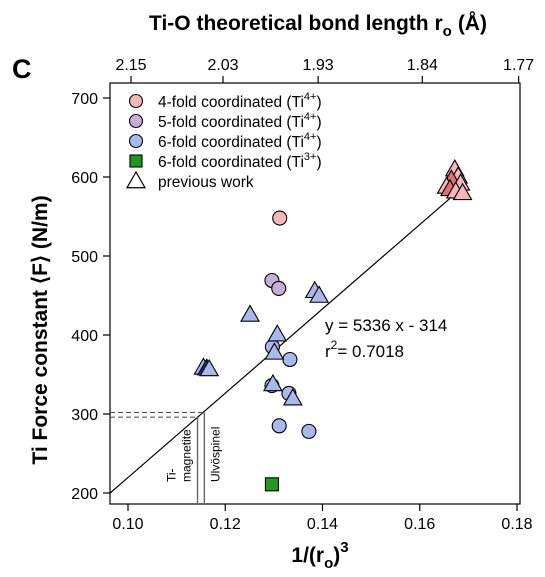  What do you see at coordinates (419, 524) in the screenshot?
I see `x-tick-label: 0.16` at bounding box center [419, 524].